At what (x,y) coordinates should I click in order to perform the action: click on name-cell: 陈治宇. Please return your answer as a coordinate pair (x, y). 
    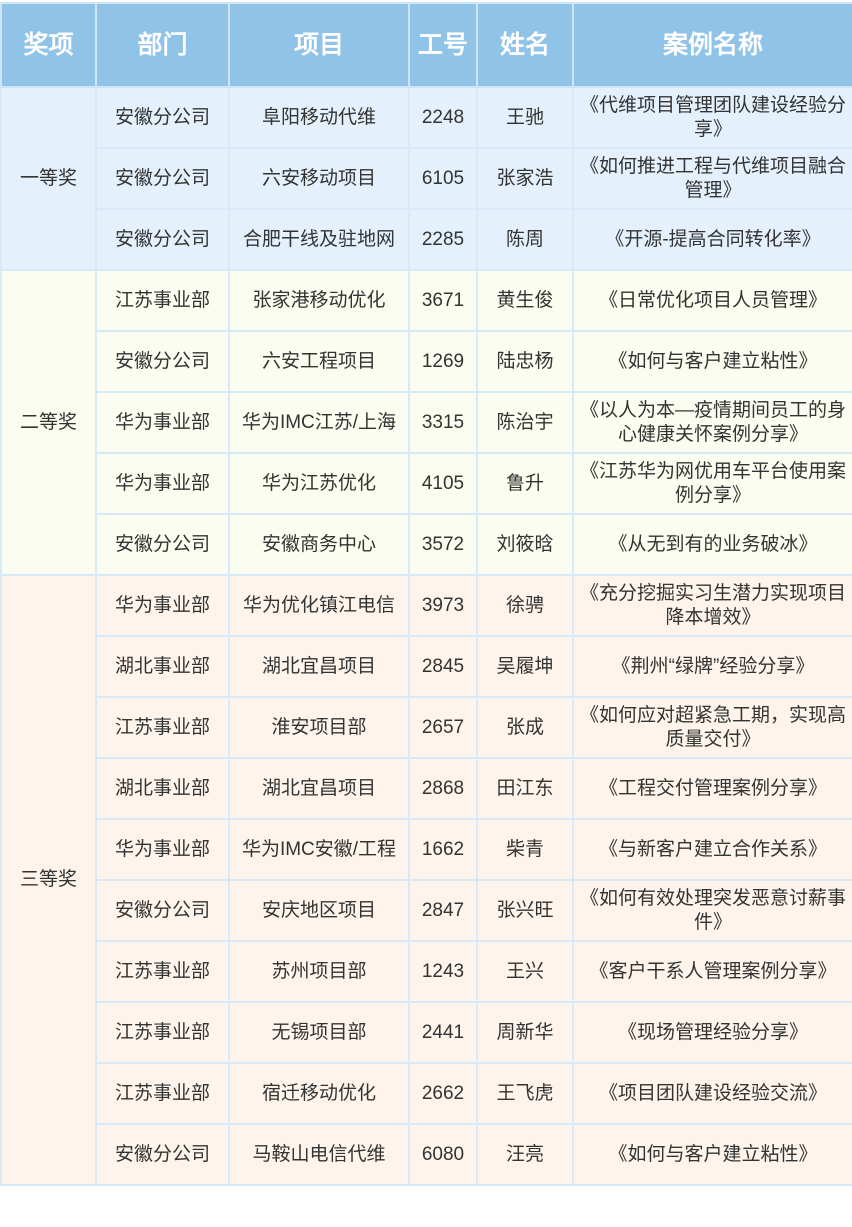
    Looking at the image, I should click on (525, 422).